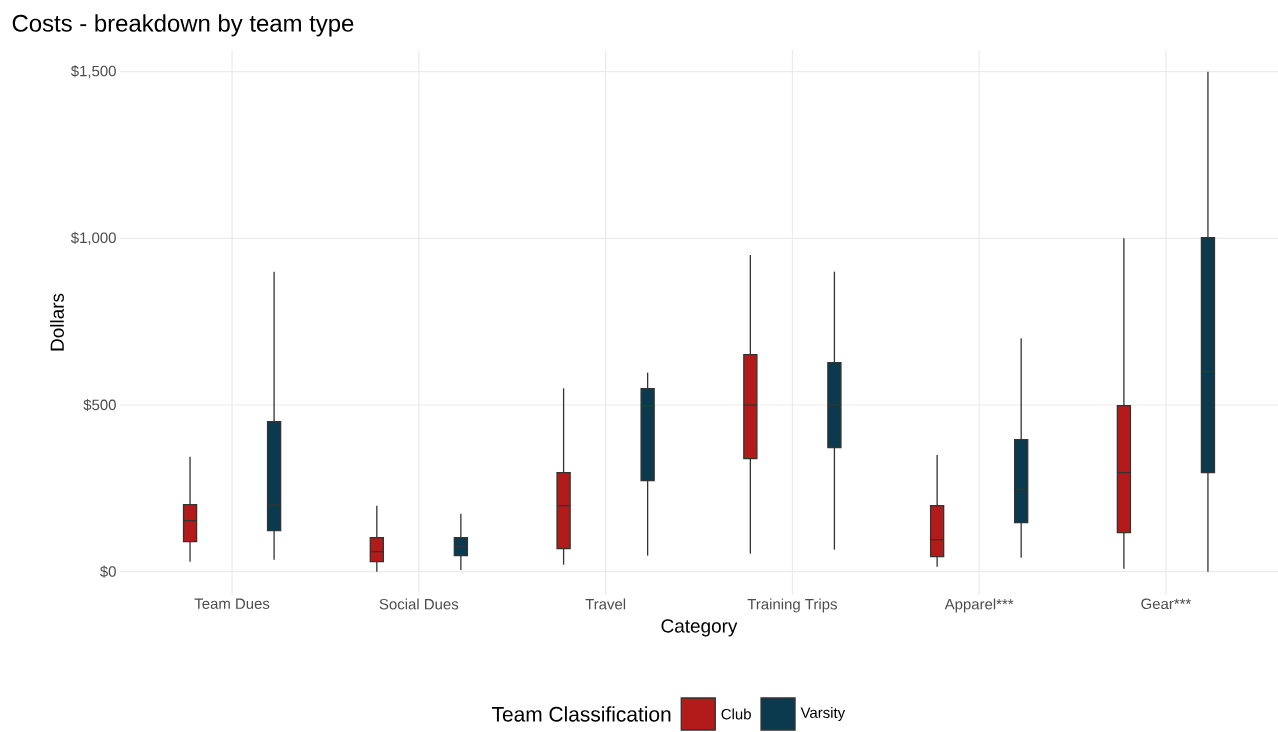 This screenshot has width=1278, height=732. I want to click on x-tick-label: Social Dues, so click(419, 604).